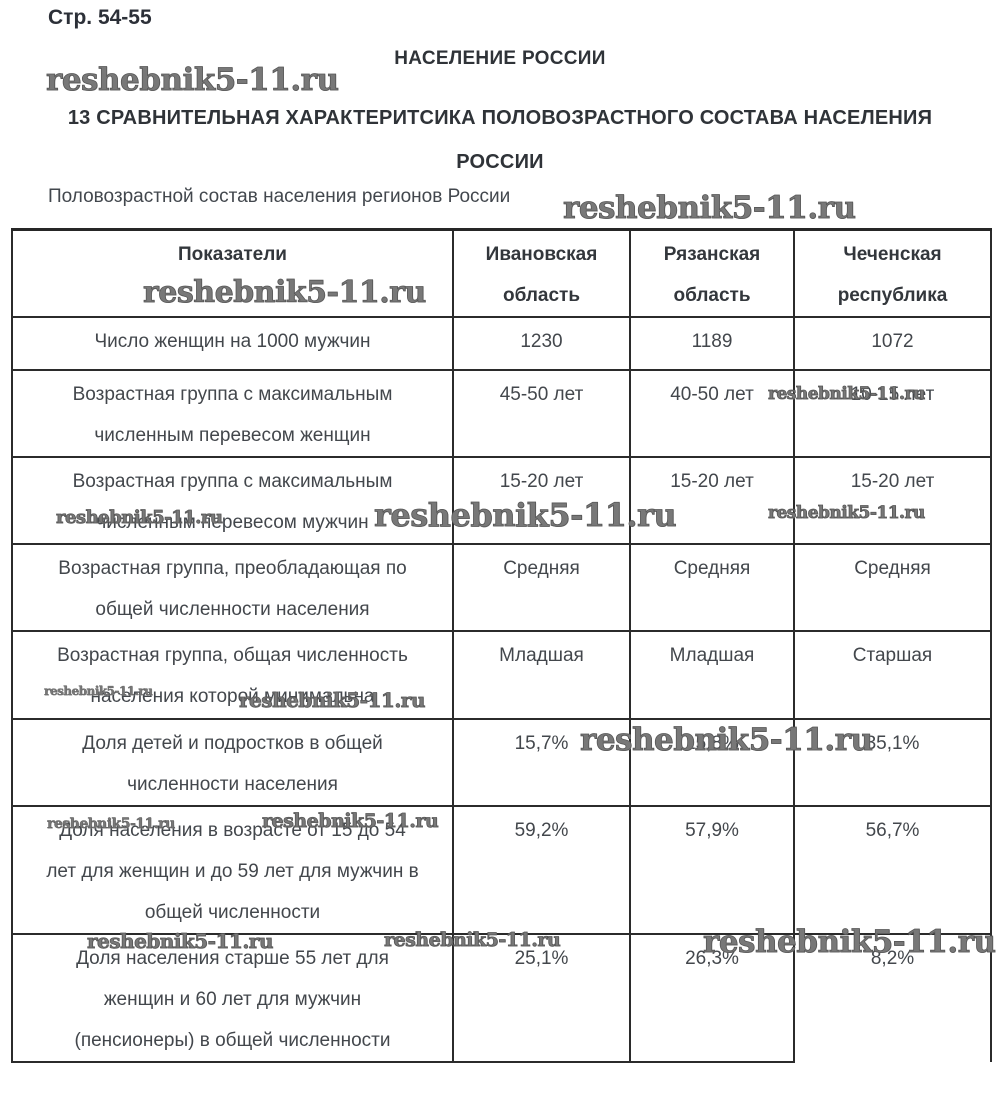 The height and width of the screenshot is (1106, 1000). Describe the element at coordinates (232, 609) in the screenshot. I see `indicator-line: общей численности населения` at that location.